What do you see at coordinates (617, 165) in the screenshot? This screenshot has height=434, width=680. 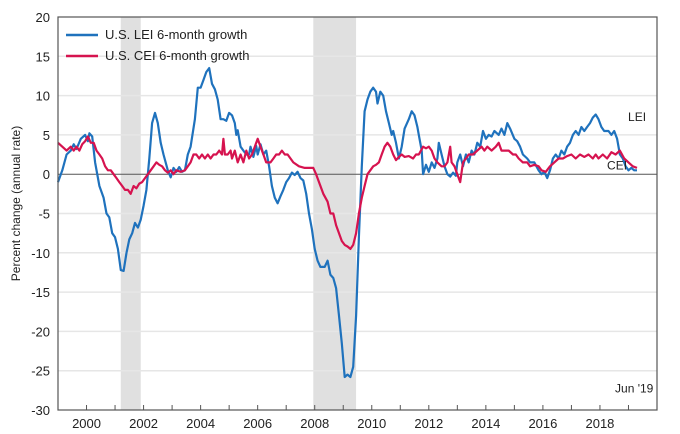 I see `annotation-cei-label: CEI` at bounding box center [617, 165].